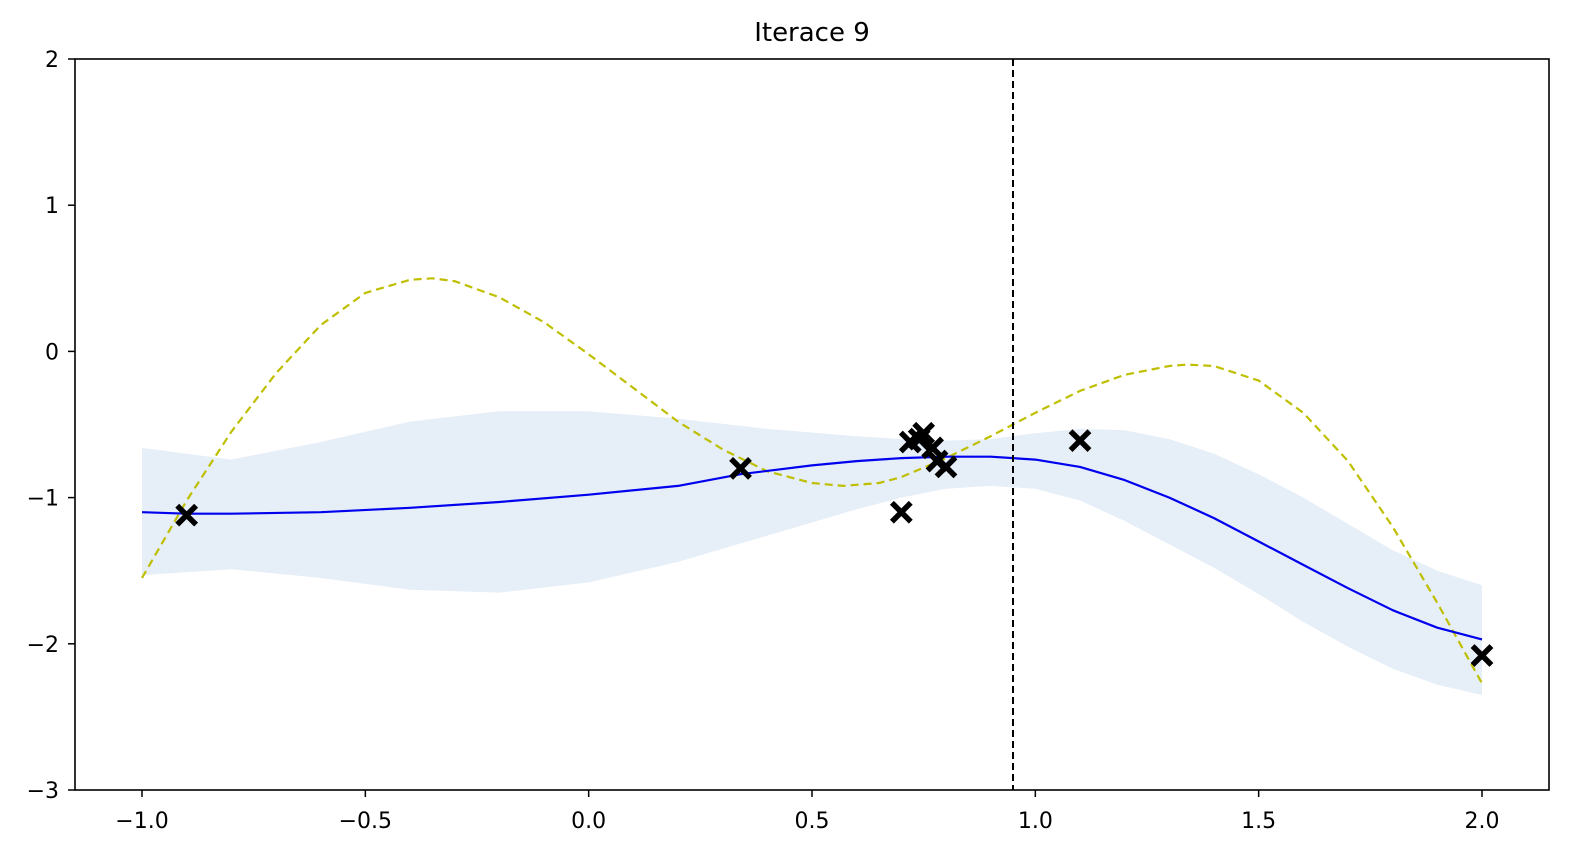 This screenshot has width=1584, height=862. Describe the element at coordinates (588, 821) in the screenshot. I see `x-tick-label: 0.0` at that location.